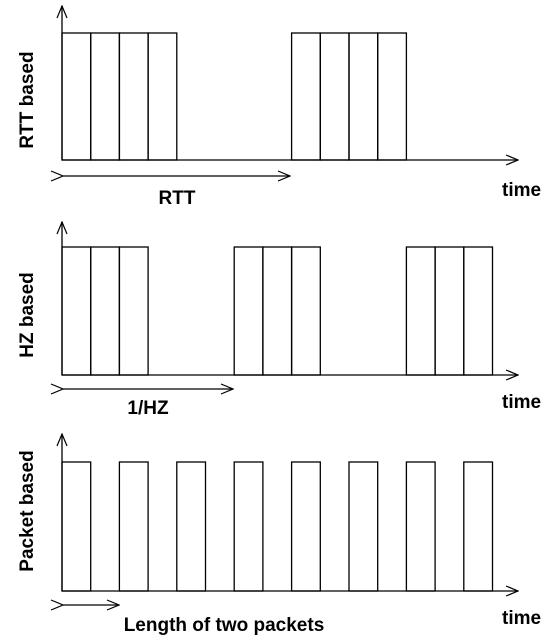 This screenshot has height=641, width=559. I want to click on y-axis-label: Packet based, so click(27, 510).